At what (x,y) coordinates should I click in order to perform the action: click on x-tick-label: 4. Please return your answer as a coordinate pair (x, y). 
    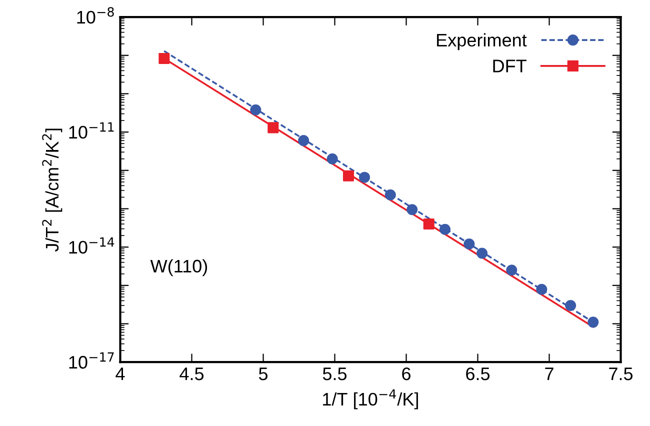
    Looking at the image, I should click on (120, 374).